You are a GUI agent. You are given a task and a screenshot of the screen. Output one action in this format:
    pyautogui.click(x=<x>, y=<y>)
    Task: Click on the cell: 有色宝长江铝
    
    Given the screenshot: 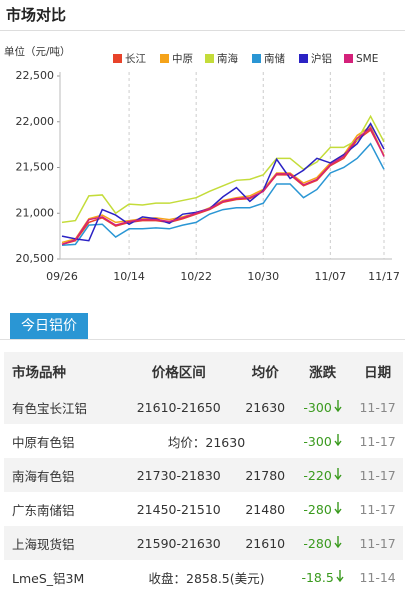 What is the action you would take?
    pyautogui.click(x=62, y=407)
    